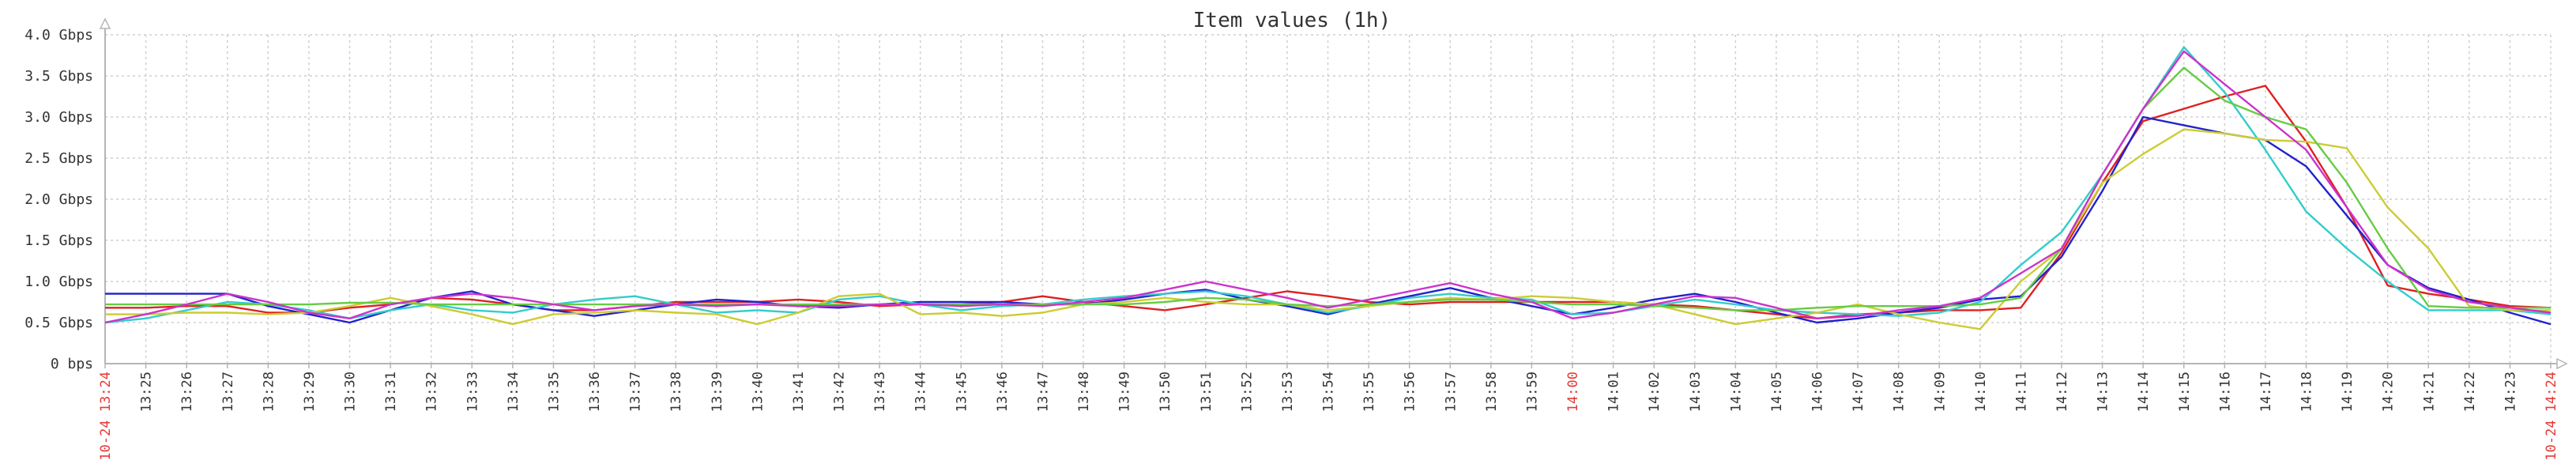 The width and height of the screenshot is (2576, 468). Describe the element at coordinates (1573, 392) in the screenshot. I see `x-tick-label: 14:00` at that location.